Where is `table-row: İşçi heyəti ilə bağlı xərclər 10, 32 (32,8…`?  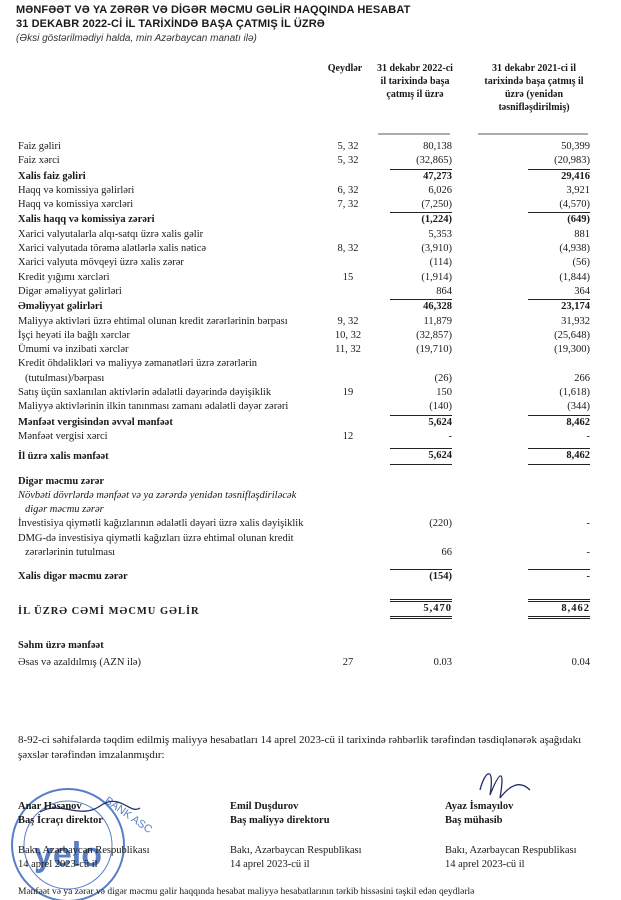
table-row: İşçi heyəti ilə bağlı xərclər 10, 32 (32,8… is located at coordinates (308, 336).